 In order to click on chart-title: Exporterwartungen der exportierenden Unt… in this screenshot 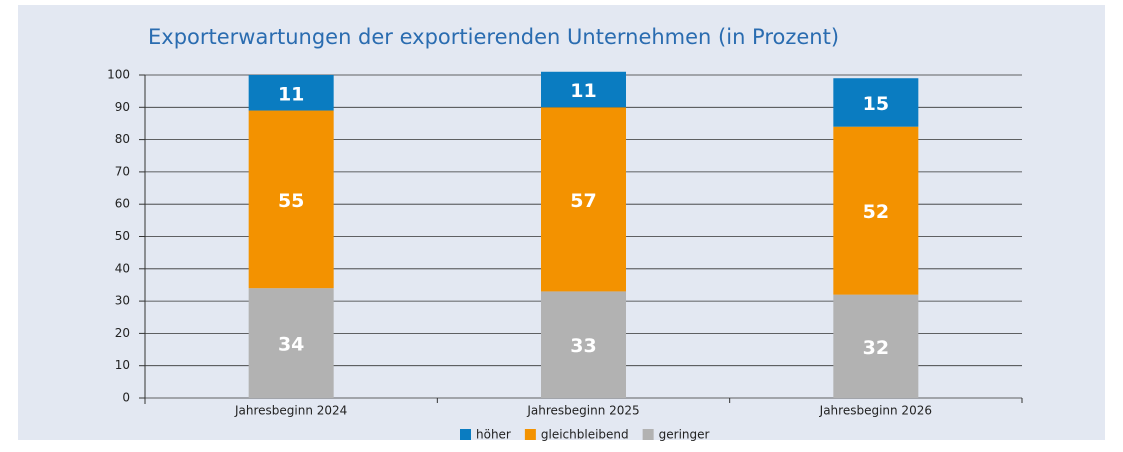, I will do `click(493, 37)`.